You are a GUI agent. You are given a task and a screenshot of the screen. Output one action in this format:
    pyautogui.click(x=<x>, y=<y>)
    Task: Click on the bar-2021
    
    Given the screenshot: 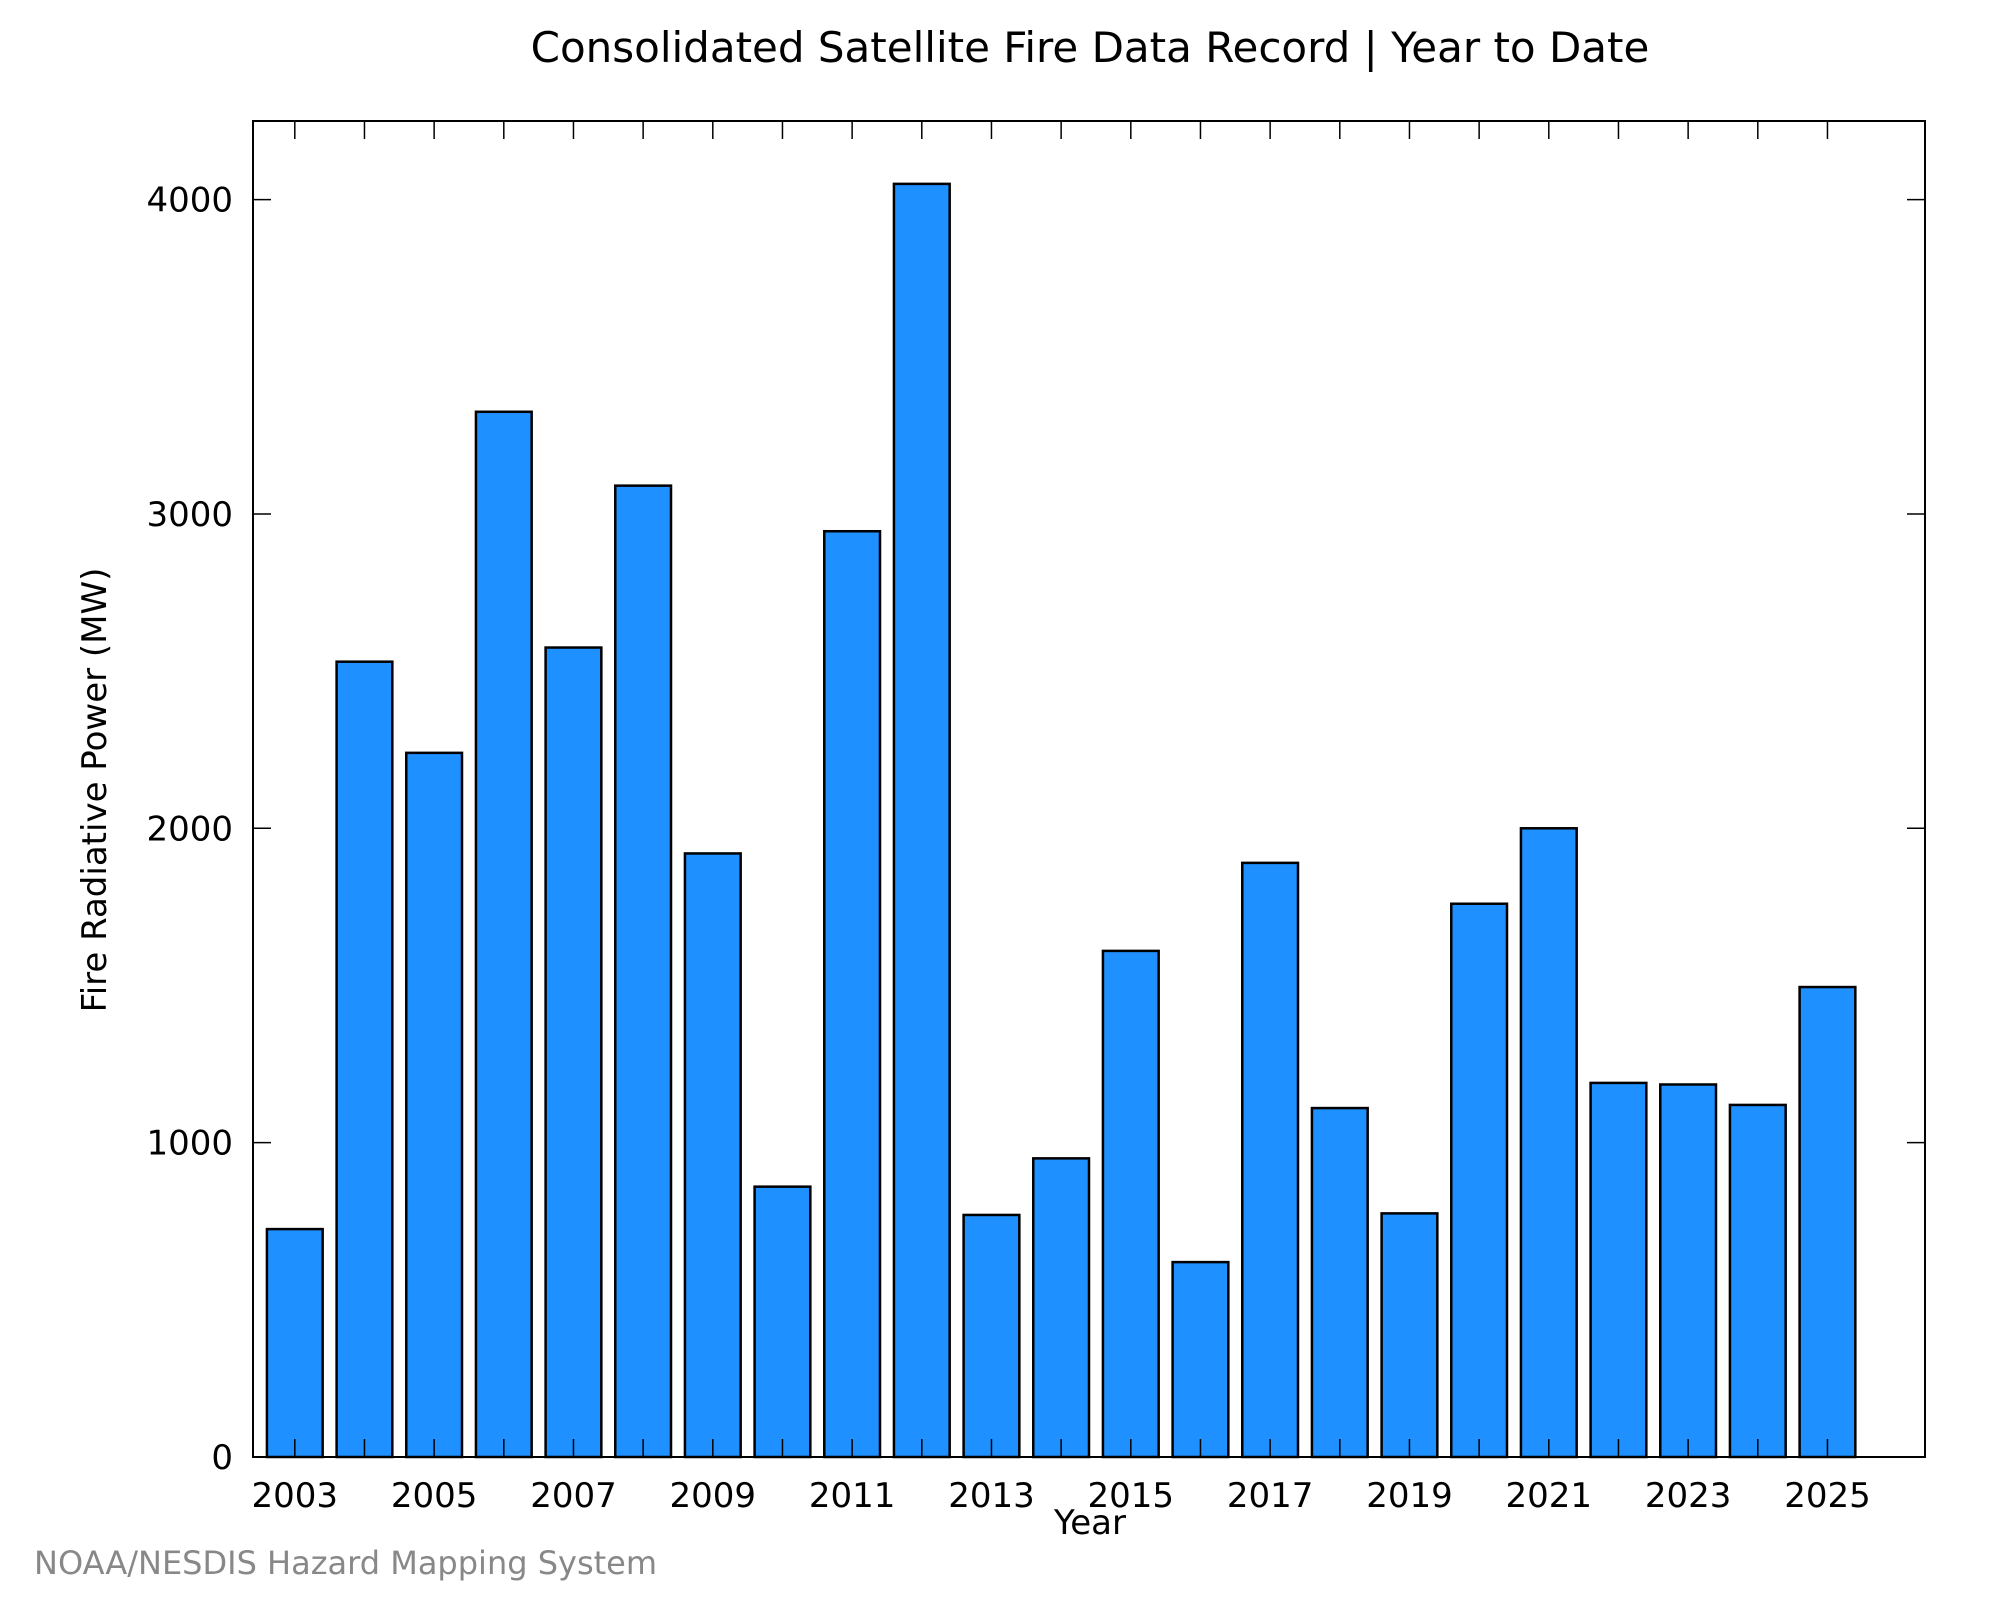 What is the action you would take?
    pyautogui.click(x=1548, y=1143)
    